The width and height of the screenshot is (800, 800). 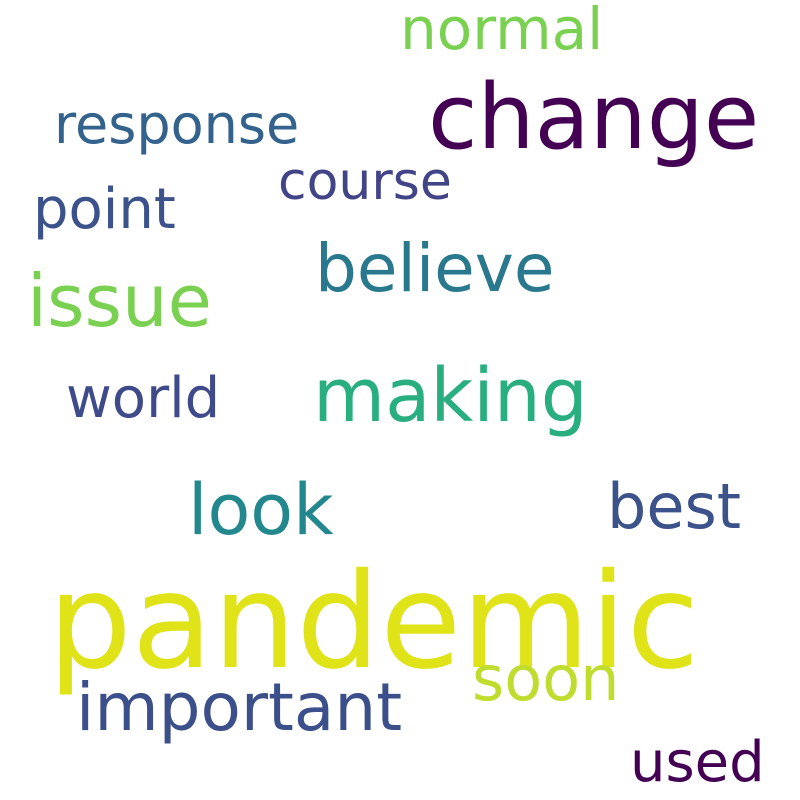 What do you see at coordinates (502, 31) in the screenshot?
I see `word-normal: normal` at bounding box center [502, 31].